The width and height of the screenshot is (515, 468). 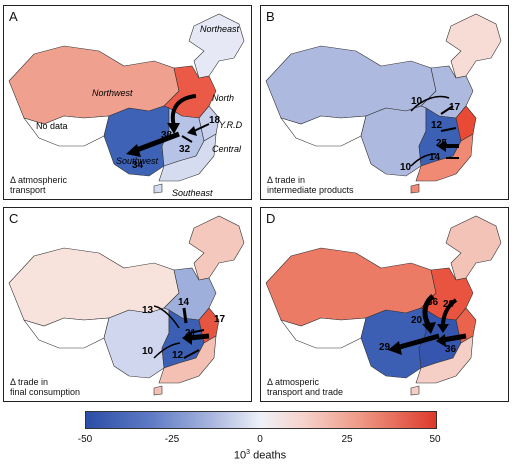 I want to click on region-label: Southeast, so click(x=192, y=193).